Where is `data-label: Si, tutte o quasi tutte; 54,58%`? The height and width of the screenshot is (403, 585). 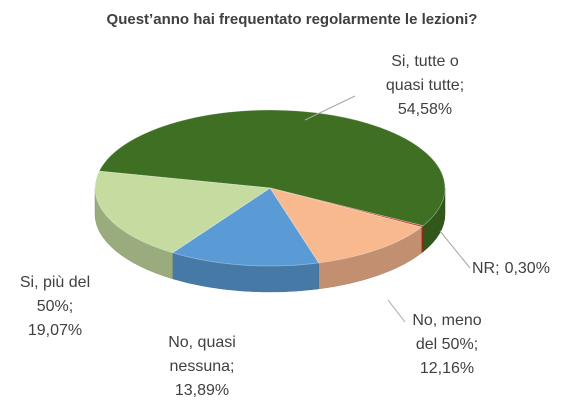
data-label: Si, tutte o quasi tutte; 54,58% is located at coordinates (425, 85).